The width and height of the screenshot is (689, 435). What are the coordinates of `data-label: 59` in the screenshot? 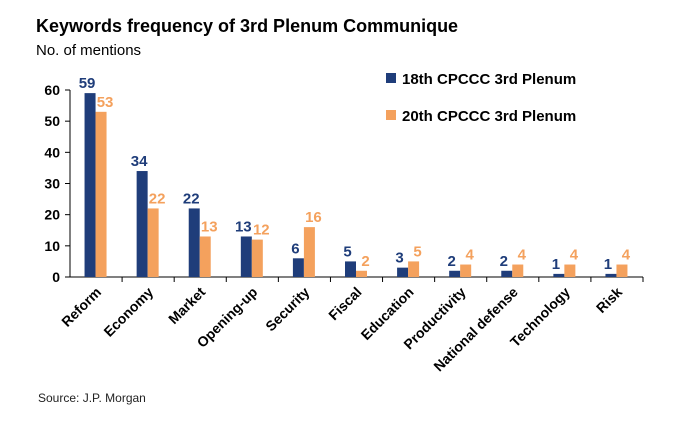 It's located at (87, 83).